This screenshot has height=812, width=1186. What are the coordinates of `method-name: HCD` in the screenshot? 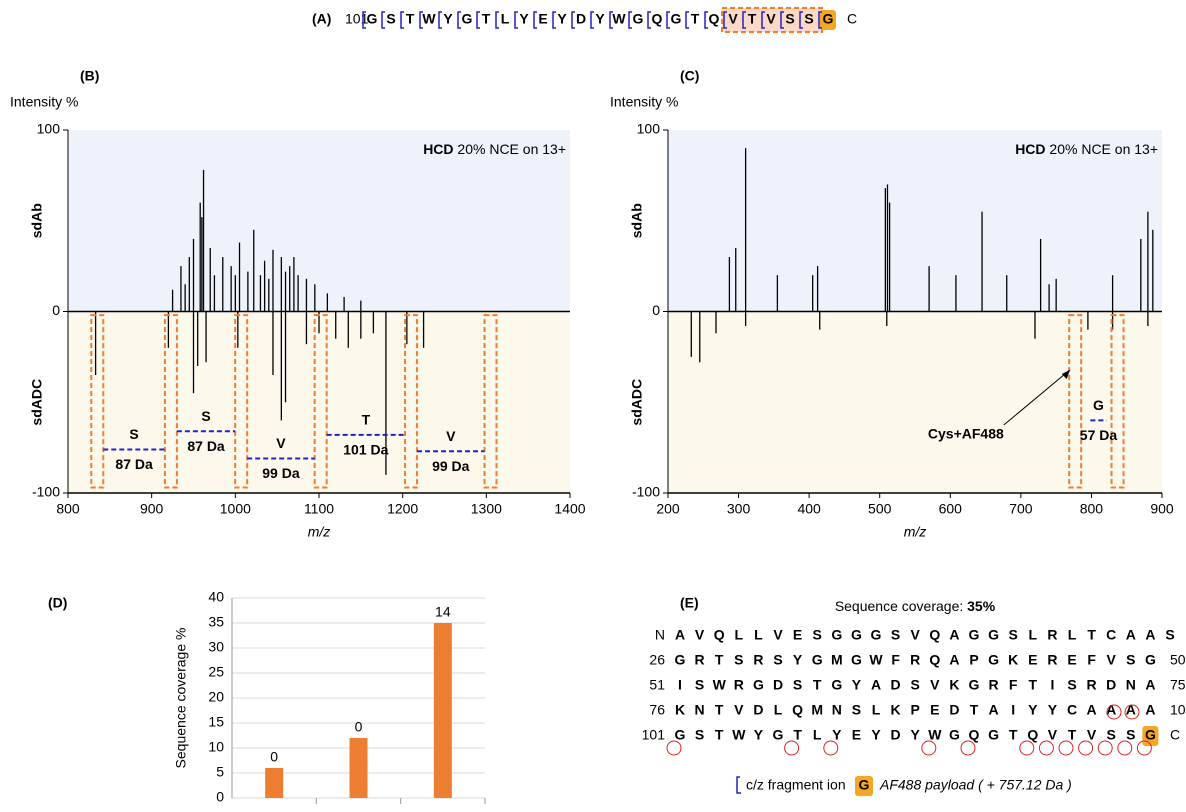 It's located at (438, 149).